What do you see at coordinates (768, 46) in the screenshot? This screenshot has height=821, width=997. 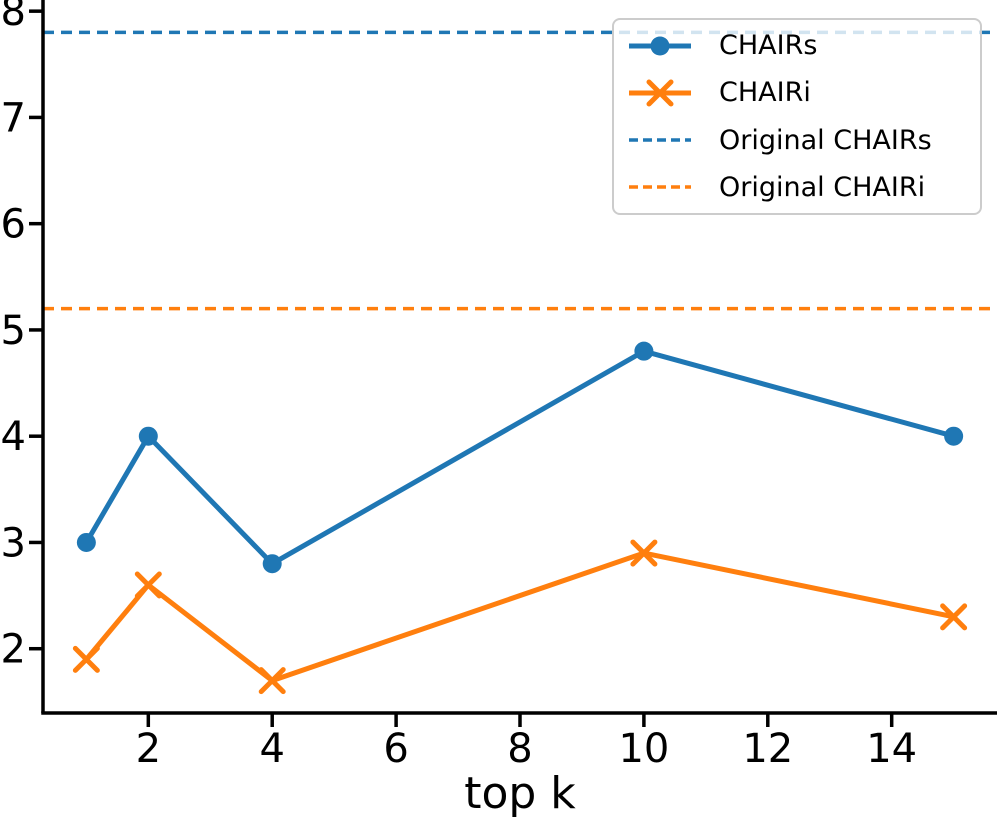 I see `legend-label-chairs: CHAIRs` at bounding box center [768, 46].